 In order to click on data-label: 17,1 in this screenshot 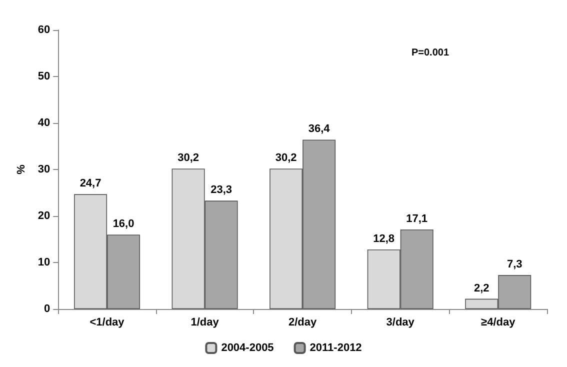, I will do `click(417, 218)`.